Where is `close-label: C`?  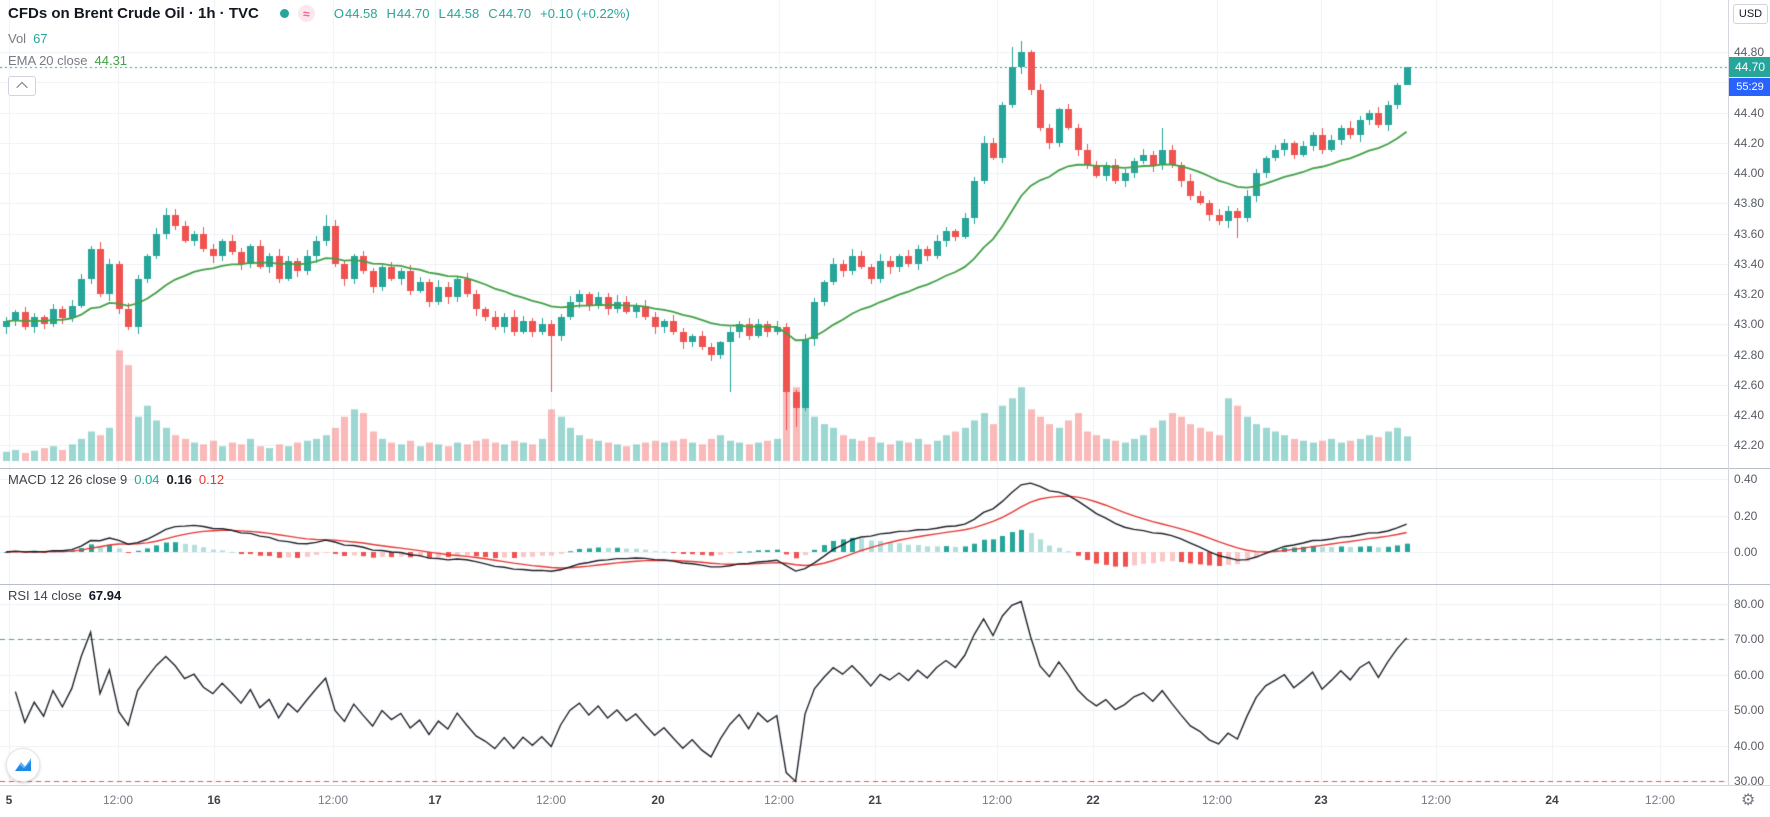 close-label: C is located at coordinates (493, 13).